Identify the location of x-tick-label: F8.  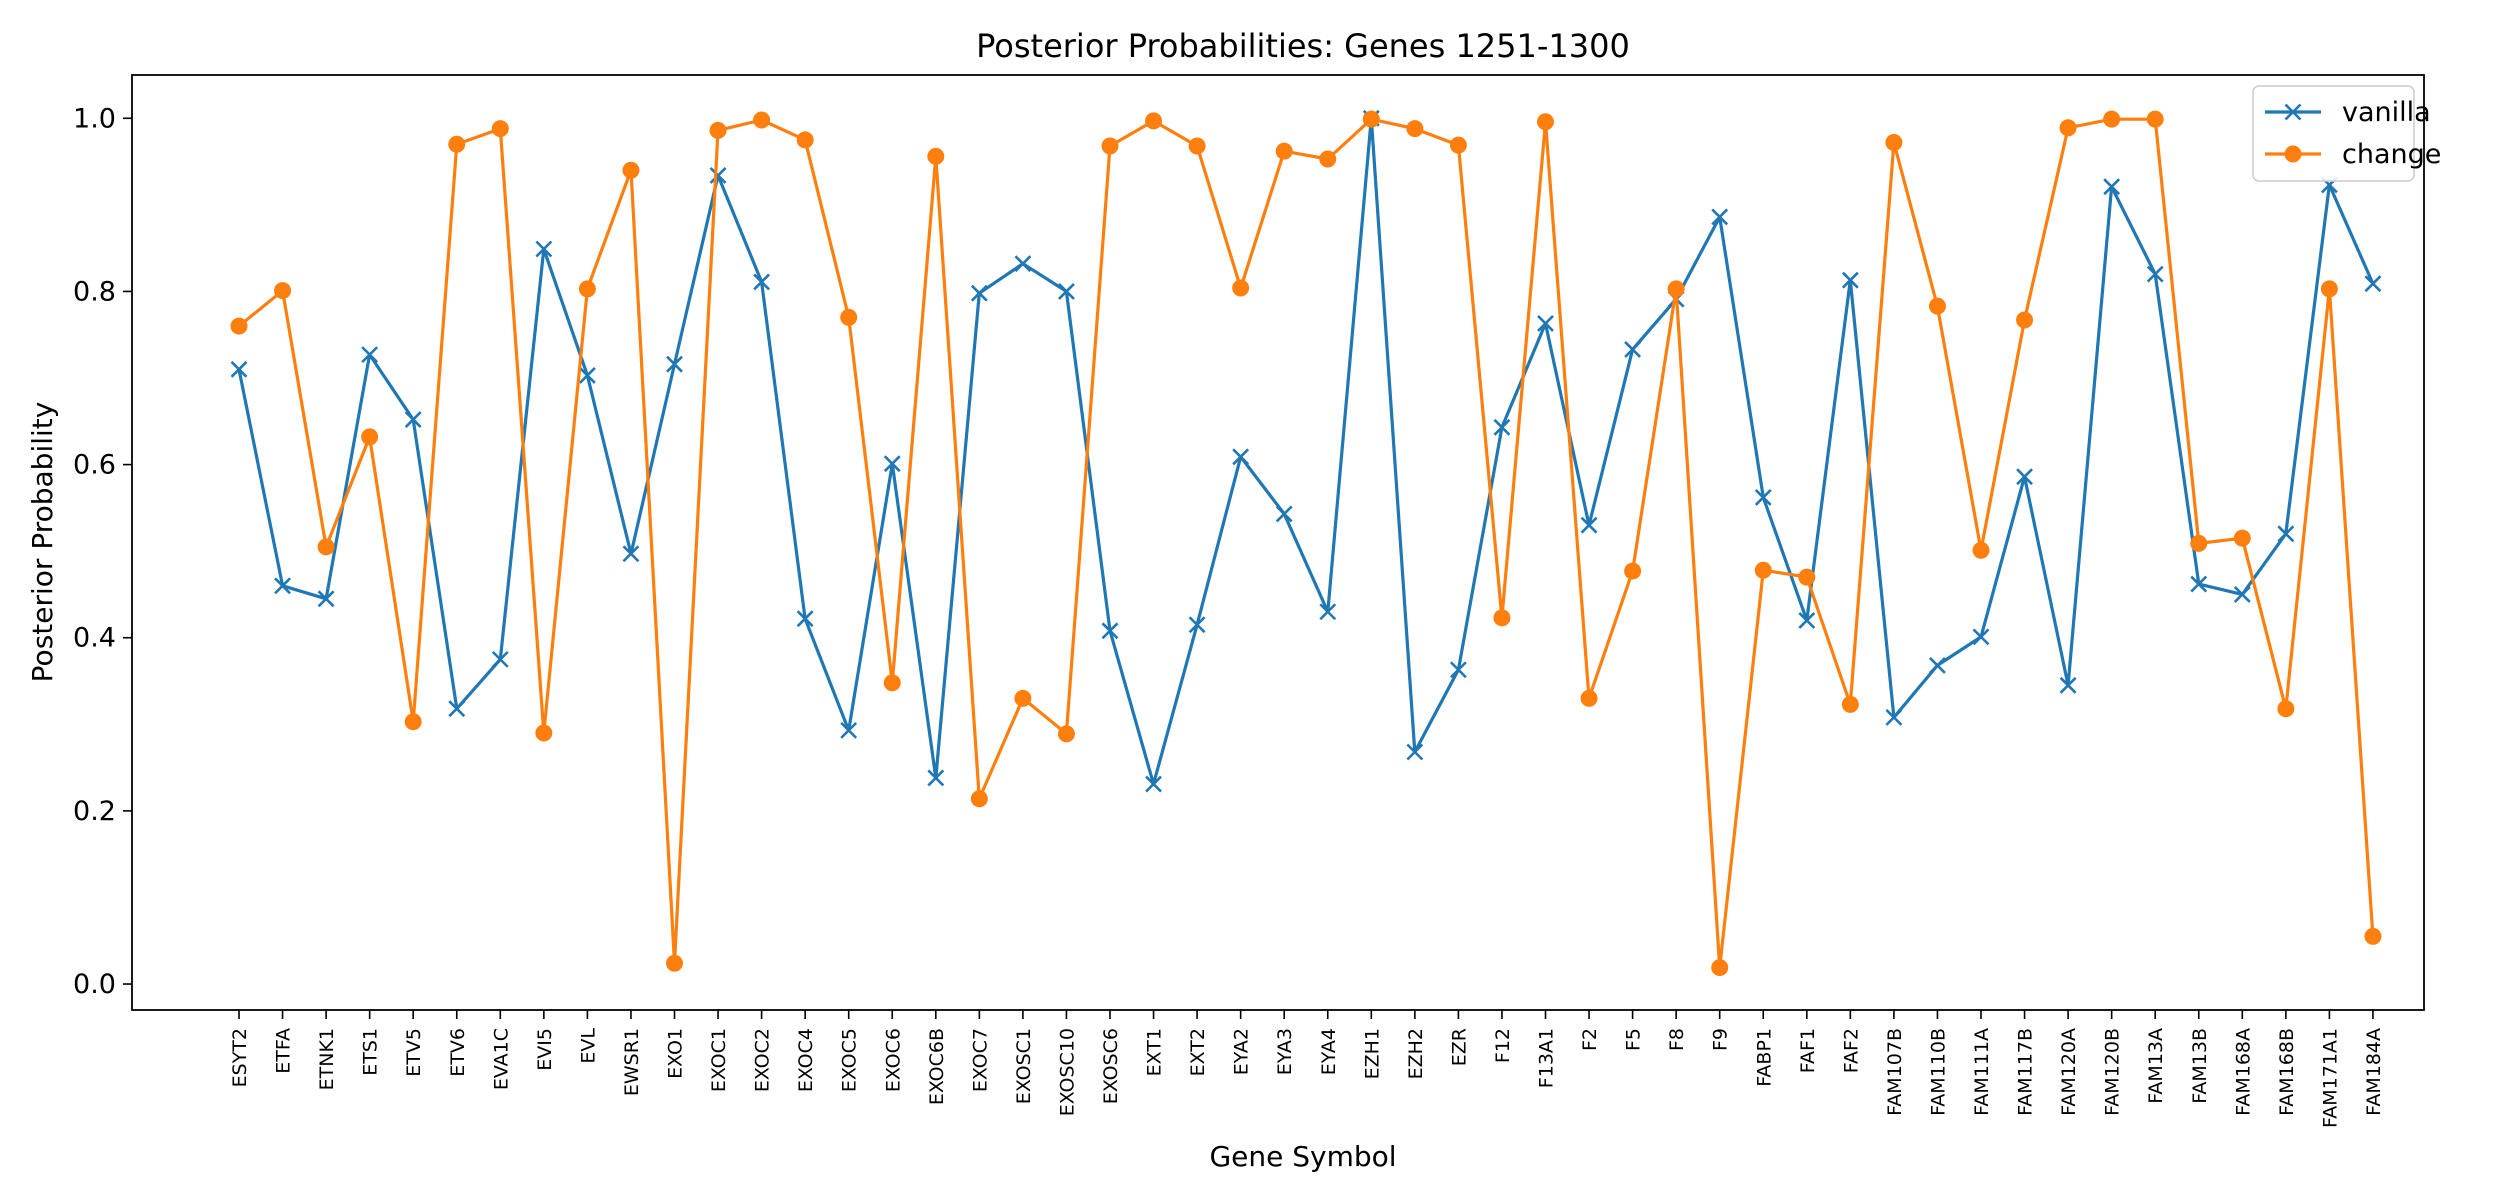
(1677, 1039).